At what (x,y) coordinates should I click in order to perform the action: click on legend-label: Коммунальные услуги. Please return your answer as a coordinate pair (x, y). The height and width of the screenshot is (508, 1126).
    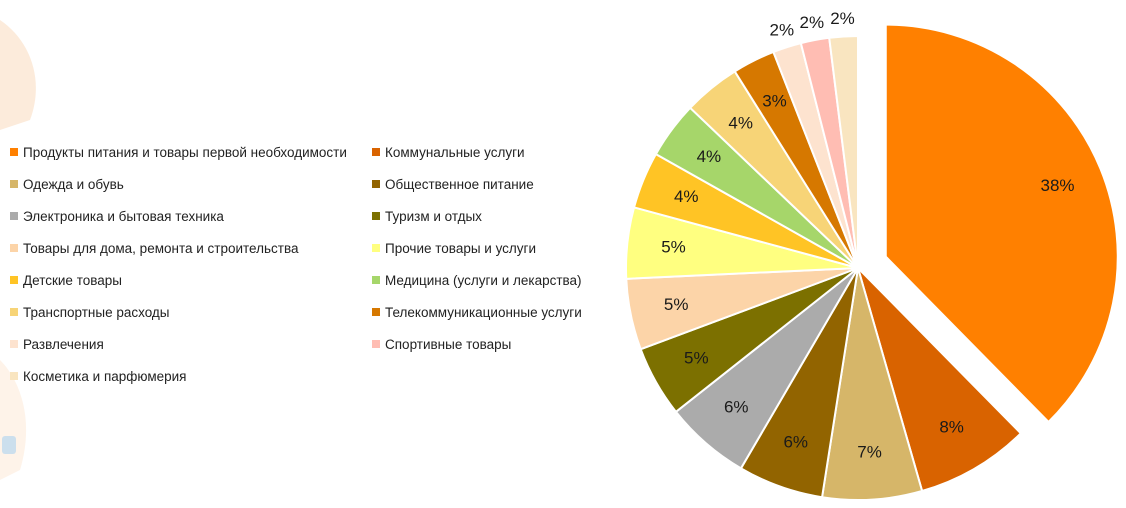
    Looking at the image, I should click on (455, 152).